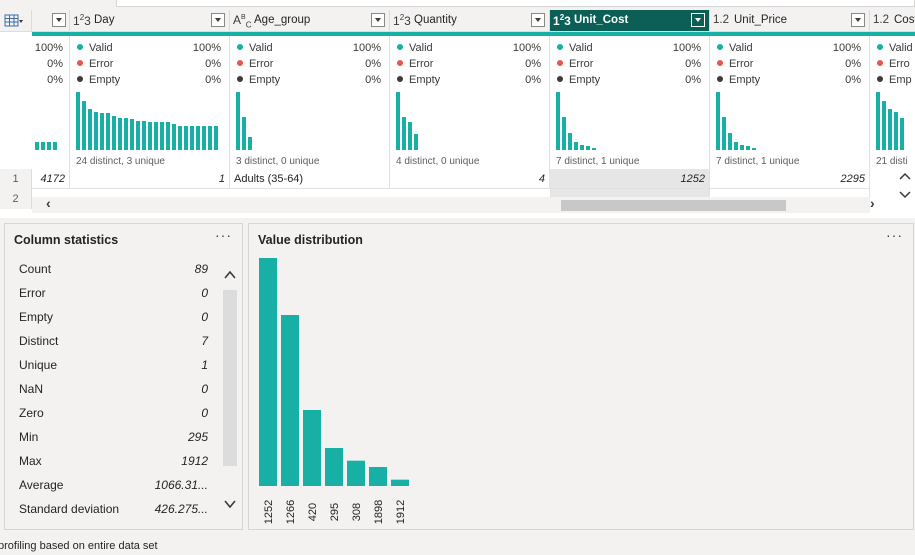  I want to click on table-menu-button, so click(16, 21).